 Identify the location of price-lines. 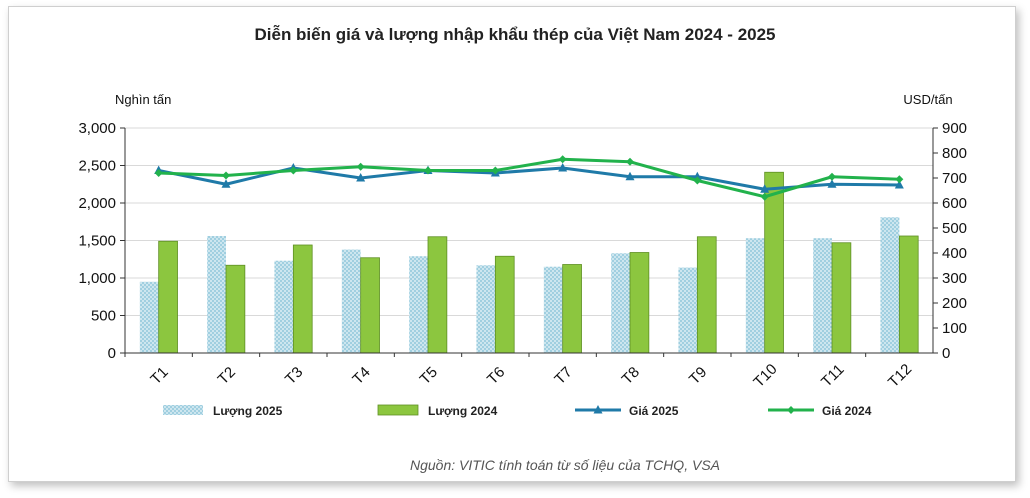
(529, 178).